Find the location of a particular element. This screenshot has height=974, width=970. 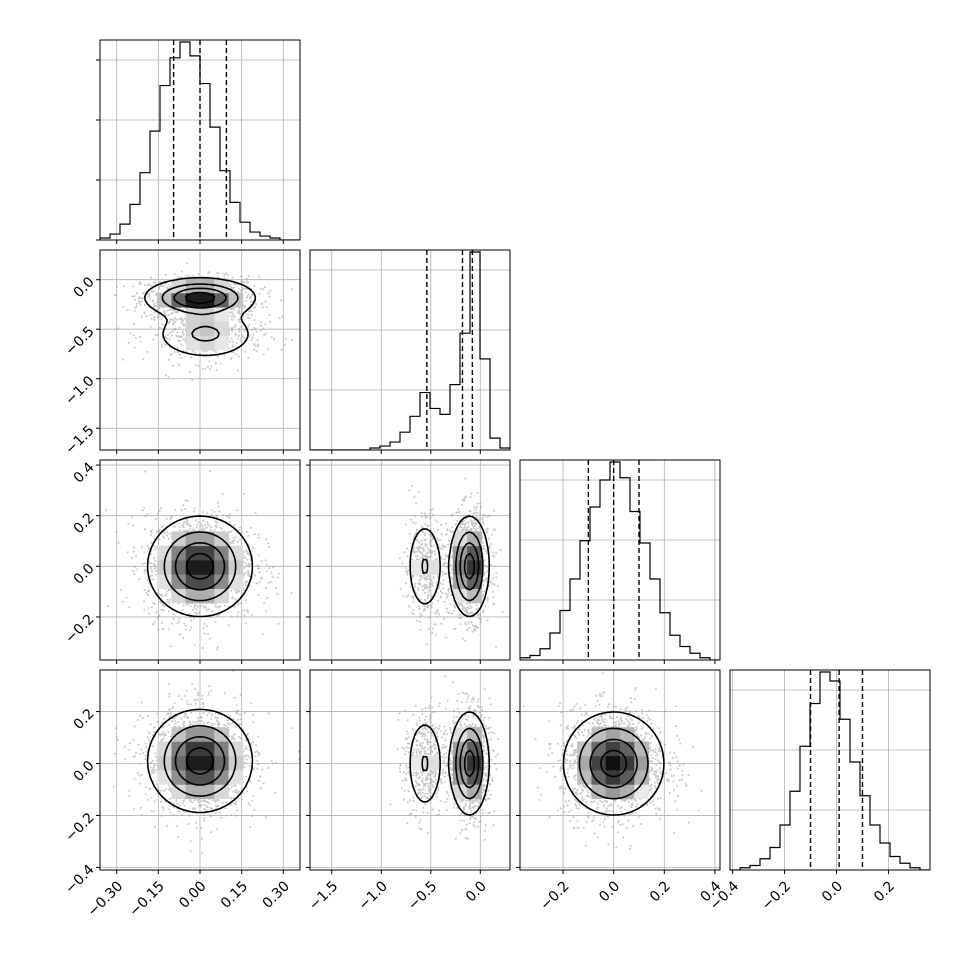

x-tick-label: 0.00 is located at coordinates (192, 894).